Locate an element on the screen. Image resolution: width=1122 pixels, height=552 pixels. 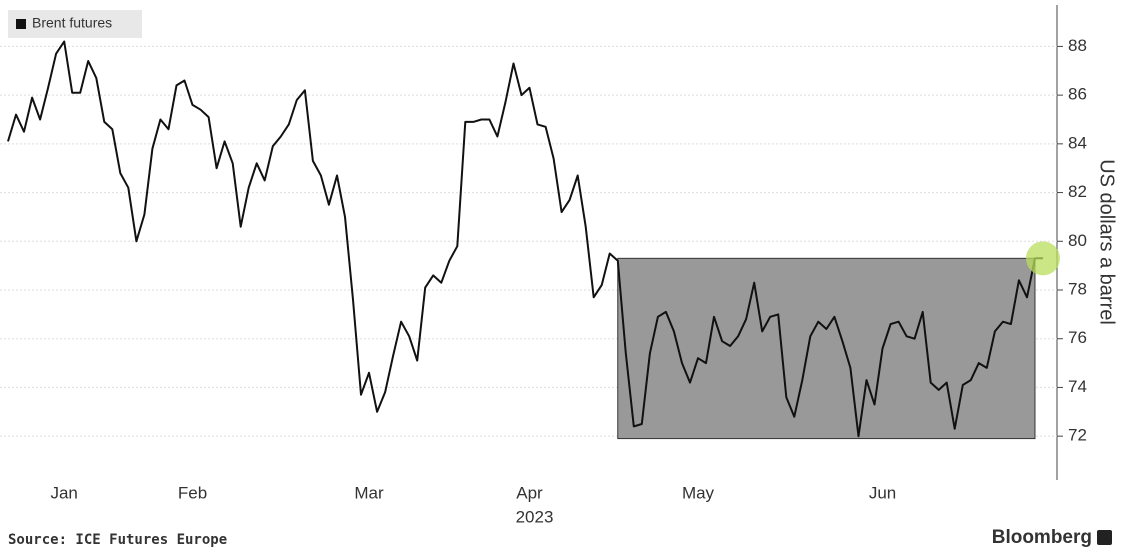
y-axis-title: US dollars a barrel is located at coordinates (1107, 242).